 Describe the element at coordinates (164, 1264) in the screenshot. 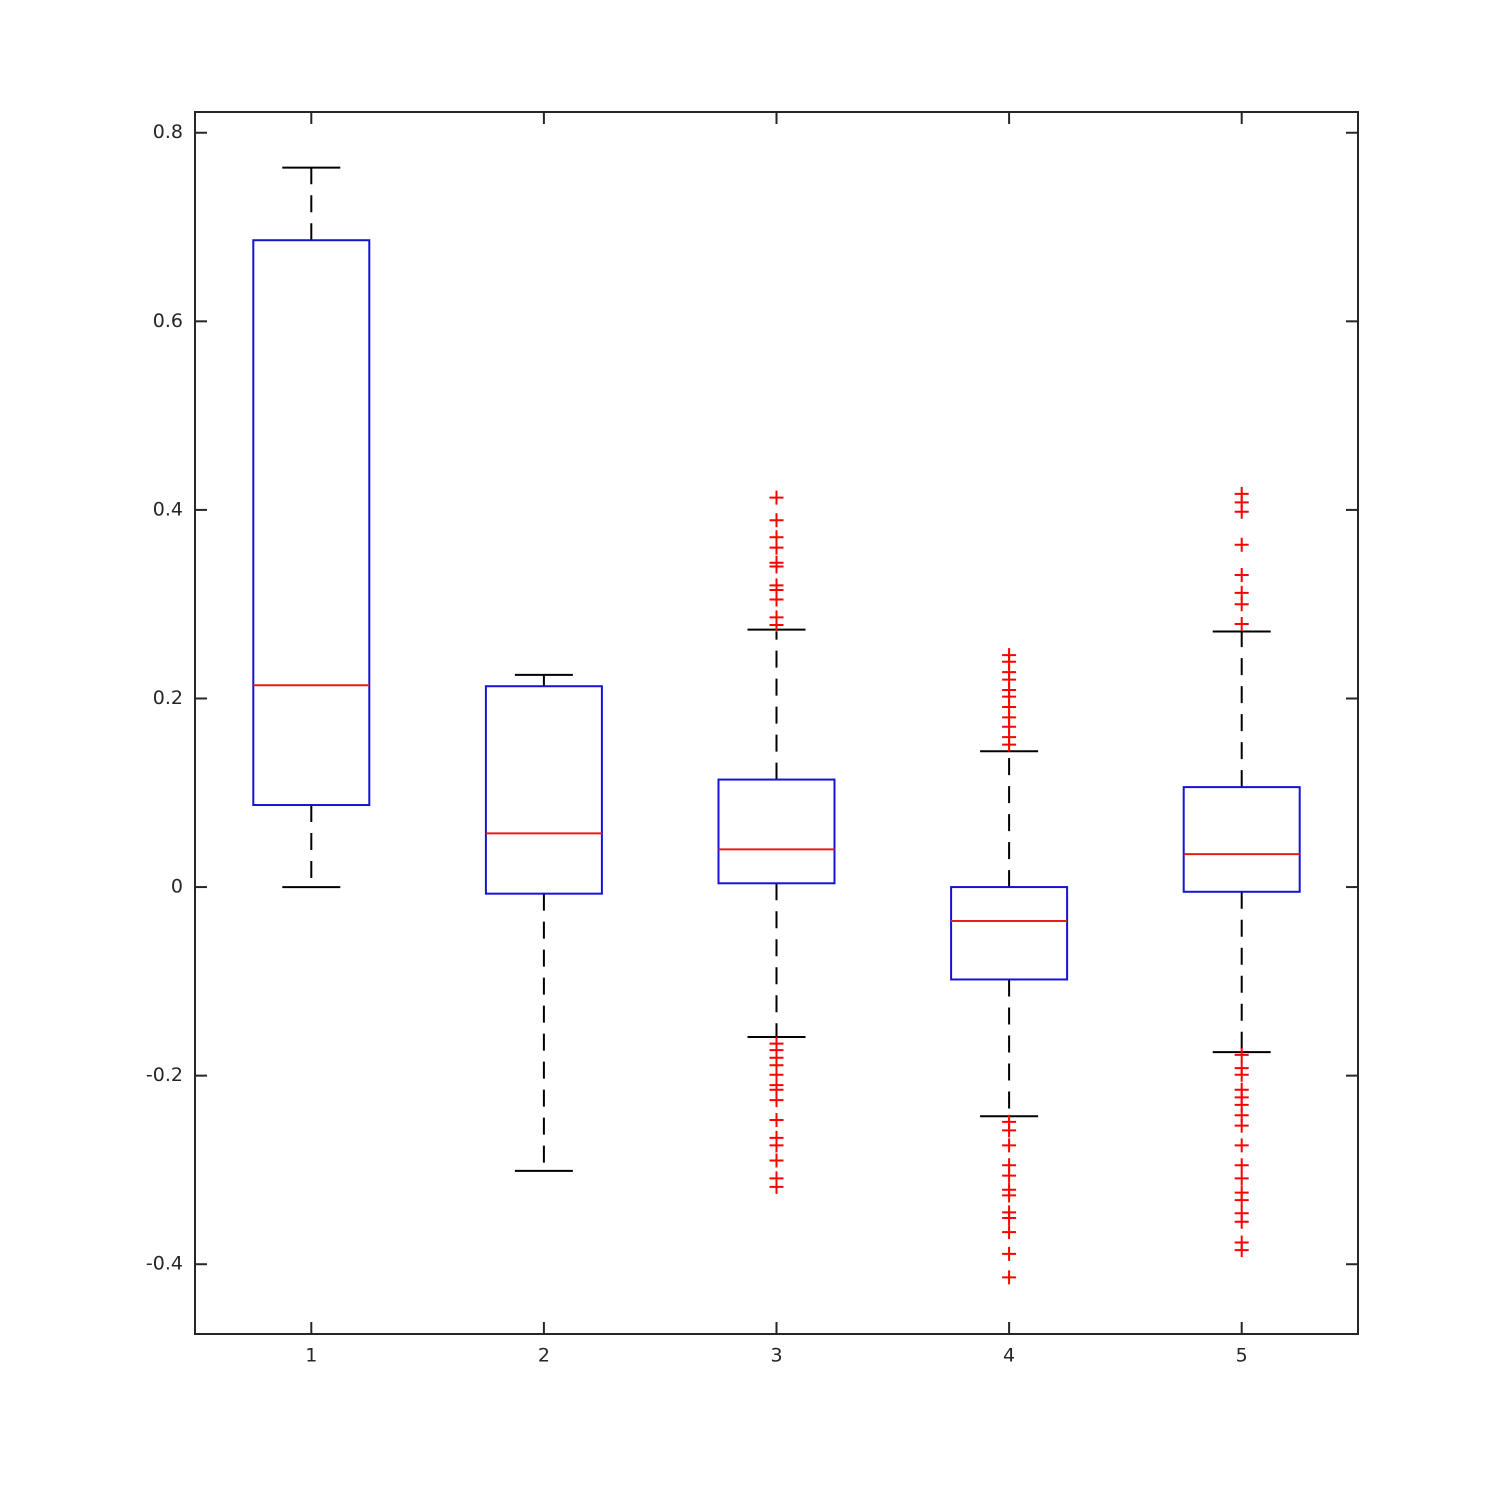

I see `y-tick-label: -0.4` at that location.